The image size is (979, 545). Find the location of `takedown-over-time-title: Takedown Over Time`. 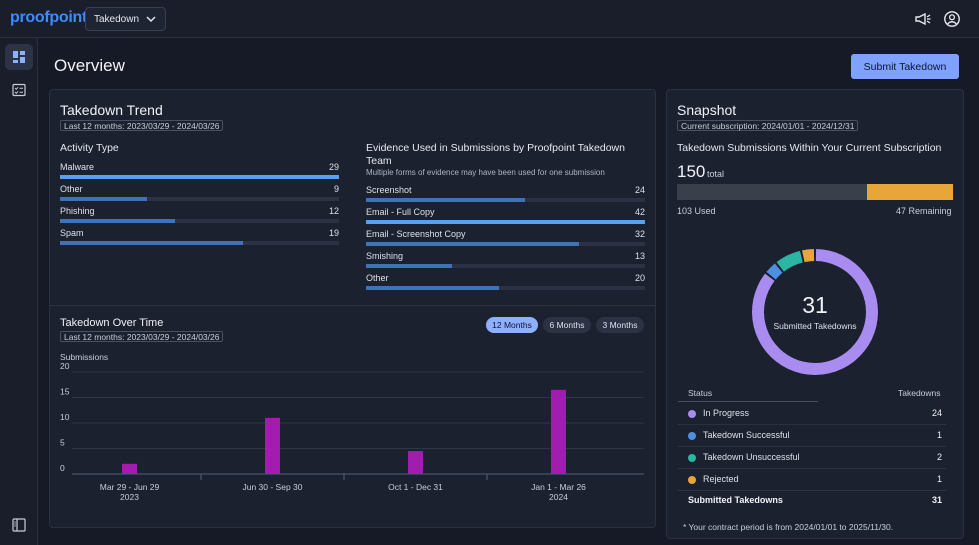

takedown-over-time-title: Takedown Over Time is located at coordinates (112, 323).